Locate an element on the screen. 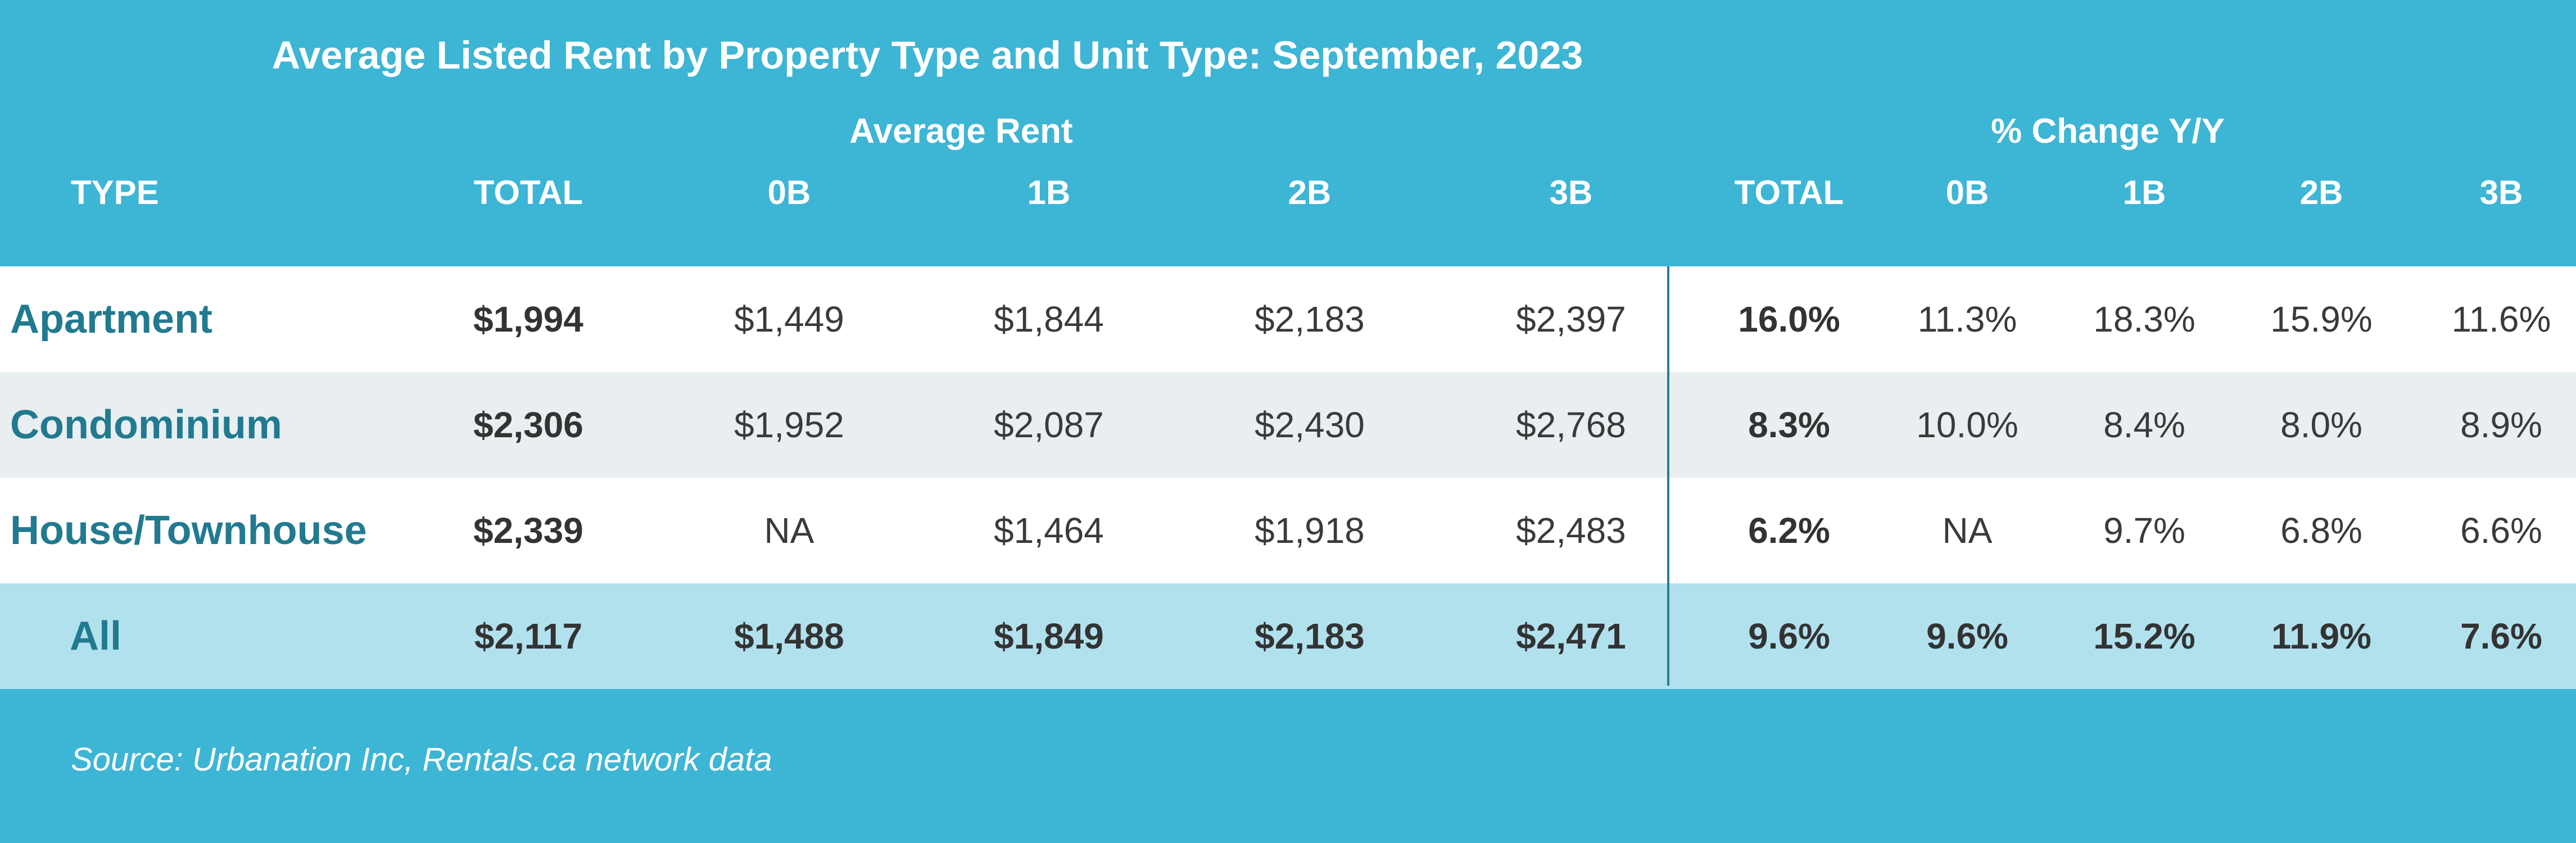  table-cell: 15.9% is located at coordinates (2321, 319).